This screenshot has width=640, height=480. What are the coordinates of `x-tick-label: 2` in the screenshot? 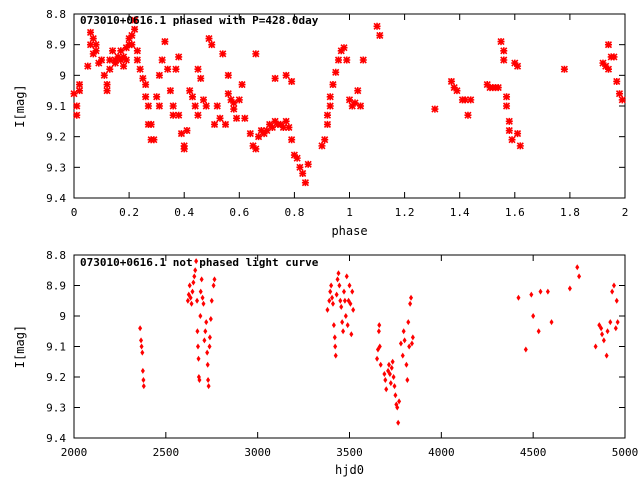 It's located at (625, 212).